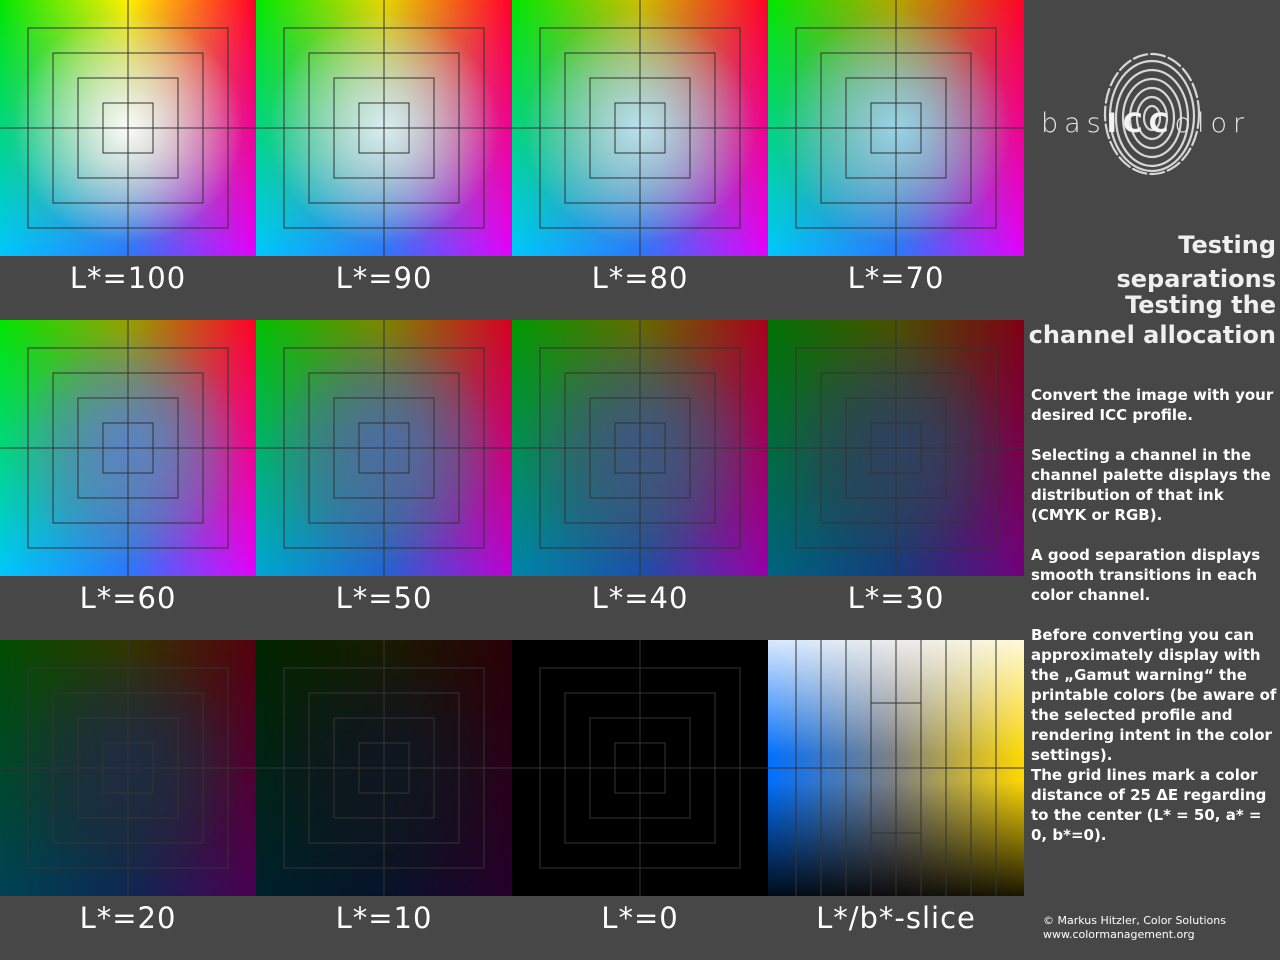 The image size is (1280, 960). I want to click on panel-label: L*=80, so click(640, 278).